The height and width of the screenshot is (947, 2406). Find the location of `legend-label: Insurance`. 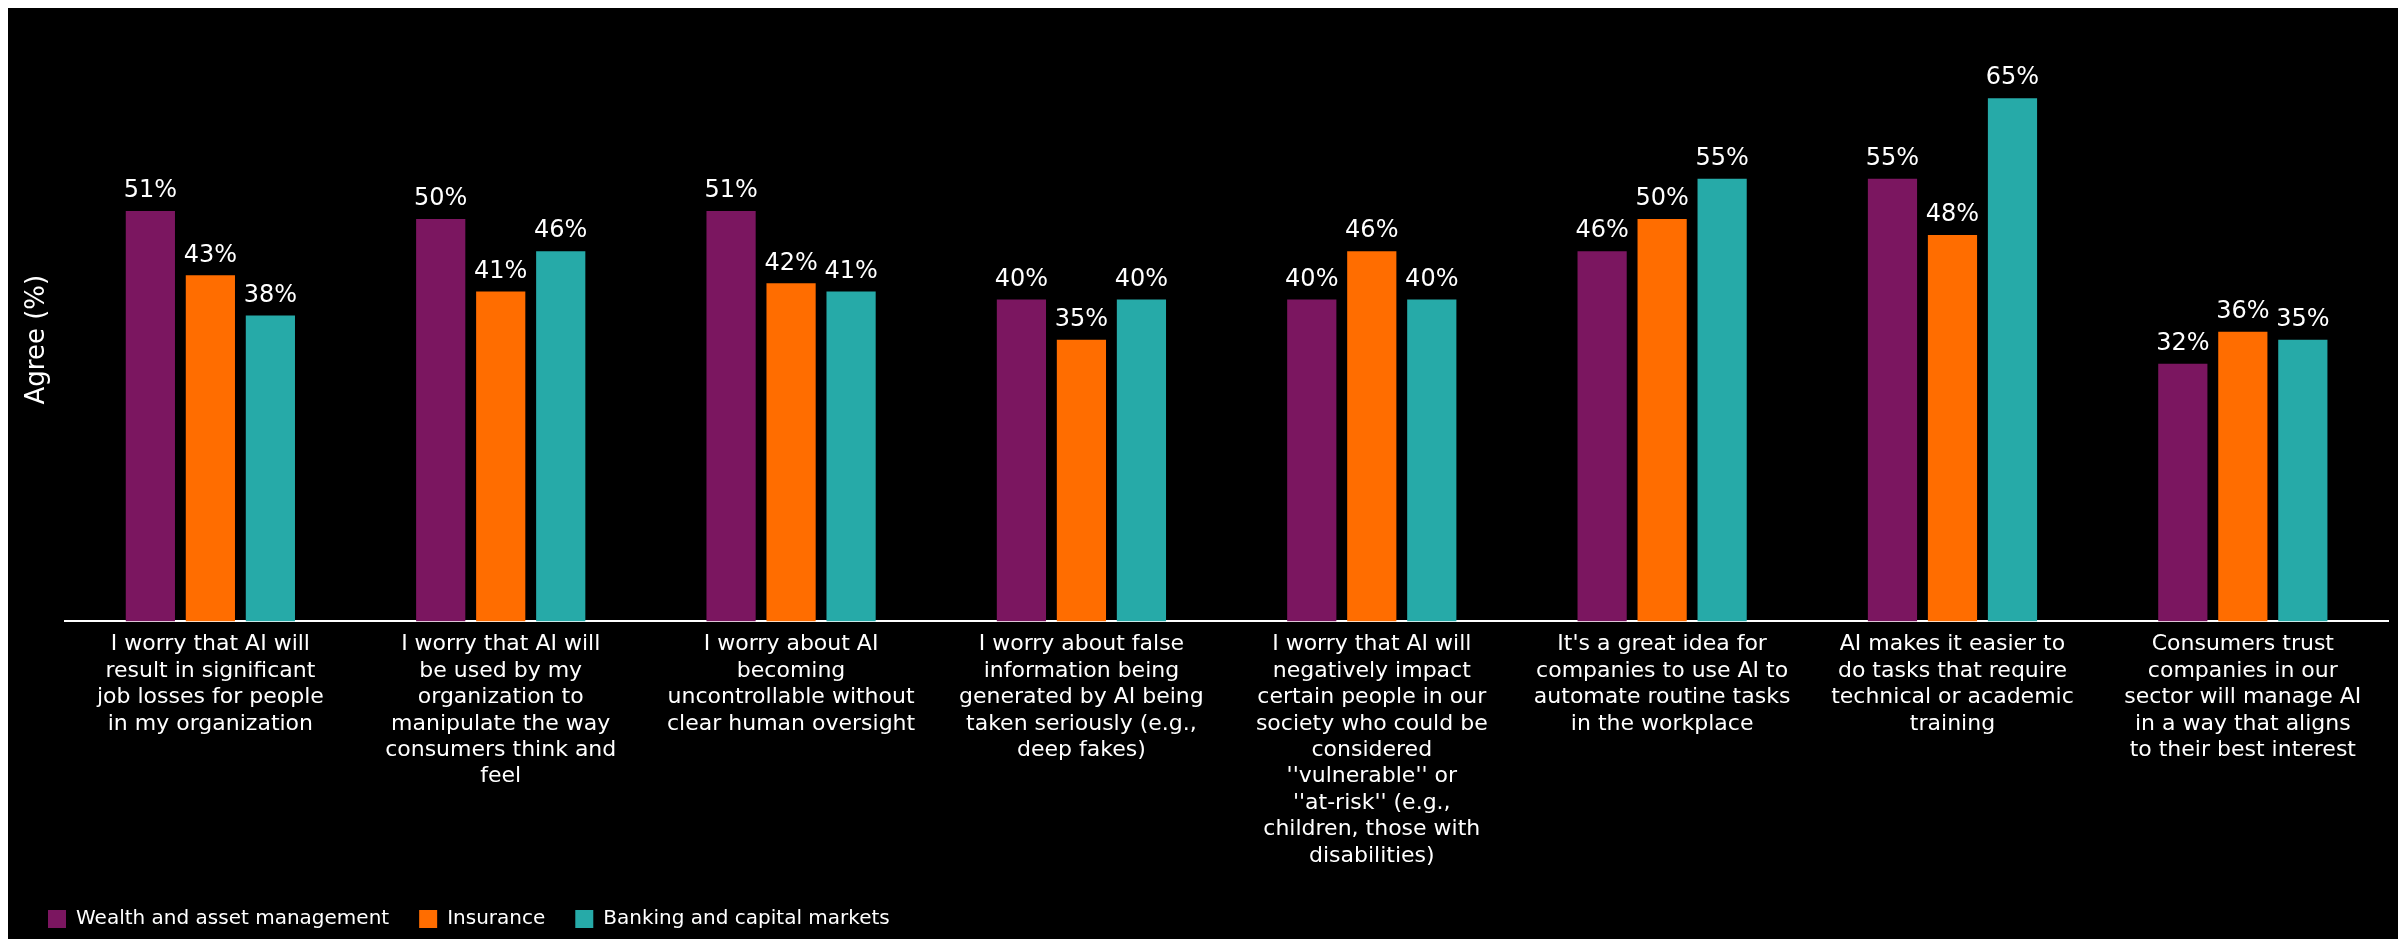

legend-label: Insurance is located at coordinates (496, 917).